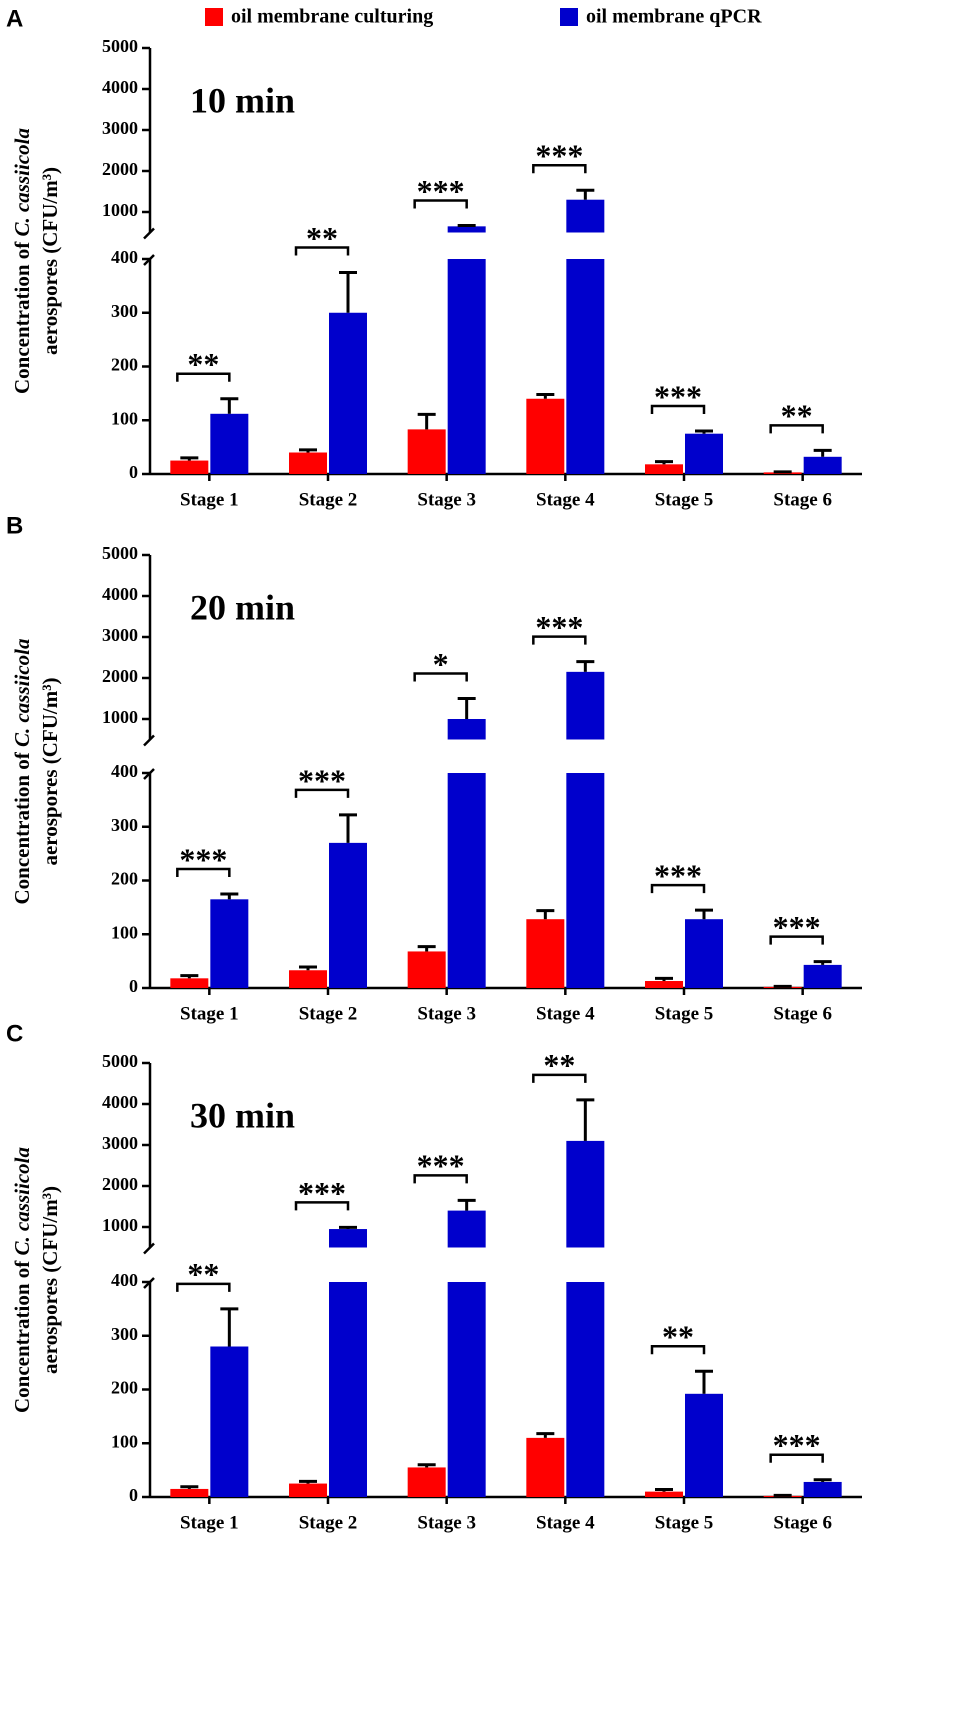 The image size is (955, 1722). Describe the element at coordinates (441, 664) in the screenshot. I see `significance-label: *` at that location.